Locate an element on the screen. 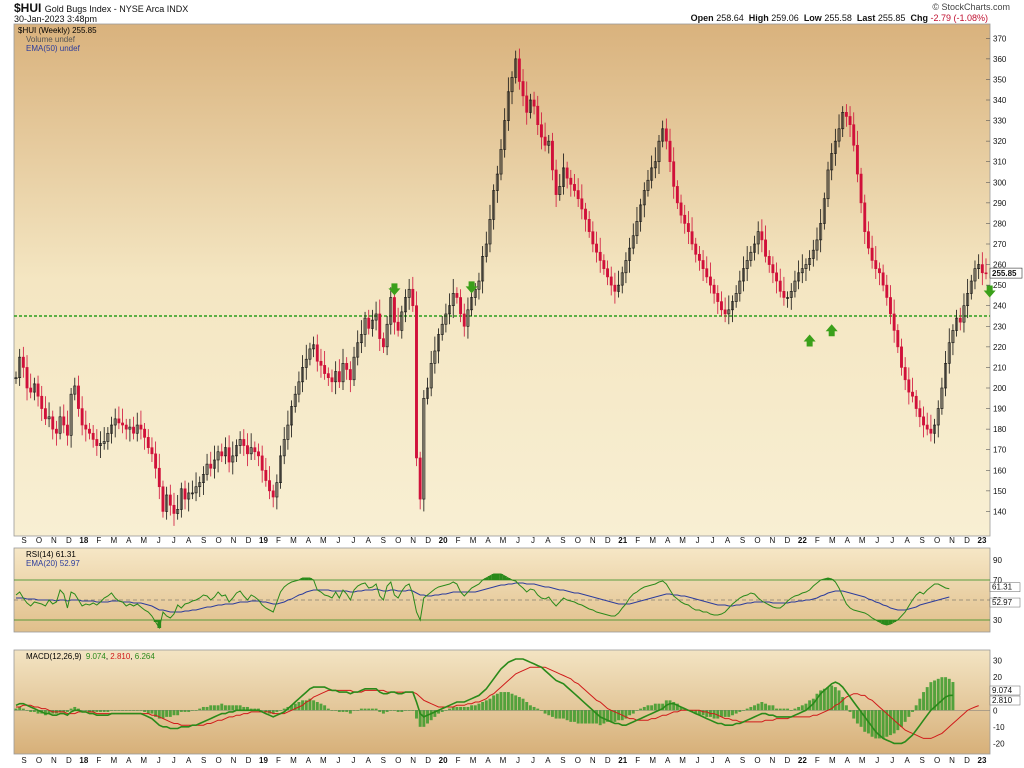 The width and height of the screenshot is (1024, 768). x-tick-label: F is located at coordinates (458, 540).